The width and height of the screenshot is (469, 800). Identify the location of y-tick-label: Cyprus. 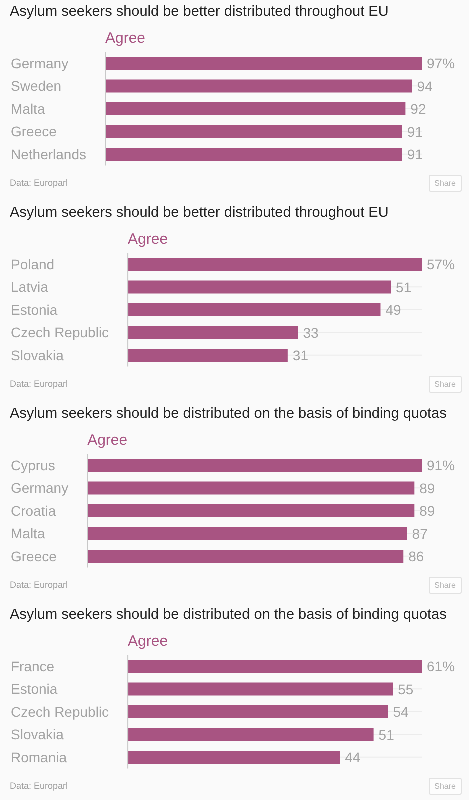
(33, 465).